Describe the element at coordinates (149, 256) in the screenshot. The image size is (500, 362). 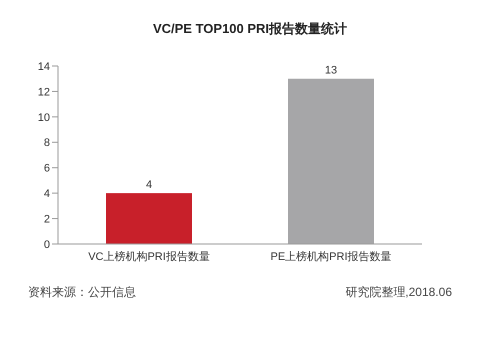
I see `x-tick-label: VC上榜机构PRI报告数量` at that location.